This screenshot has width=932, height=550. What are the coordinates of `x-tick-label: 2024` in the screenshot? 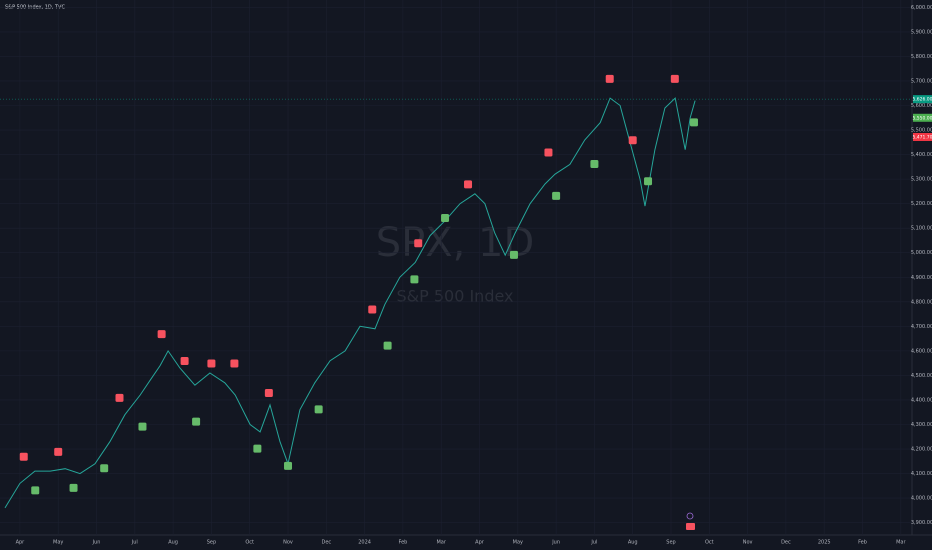 It's located at (364, 543).